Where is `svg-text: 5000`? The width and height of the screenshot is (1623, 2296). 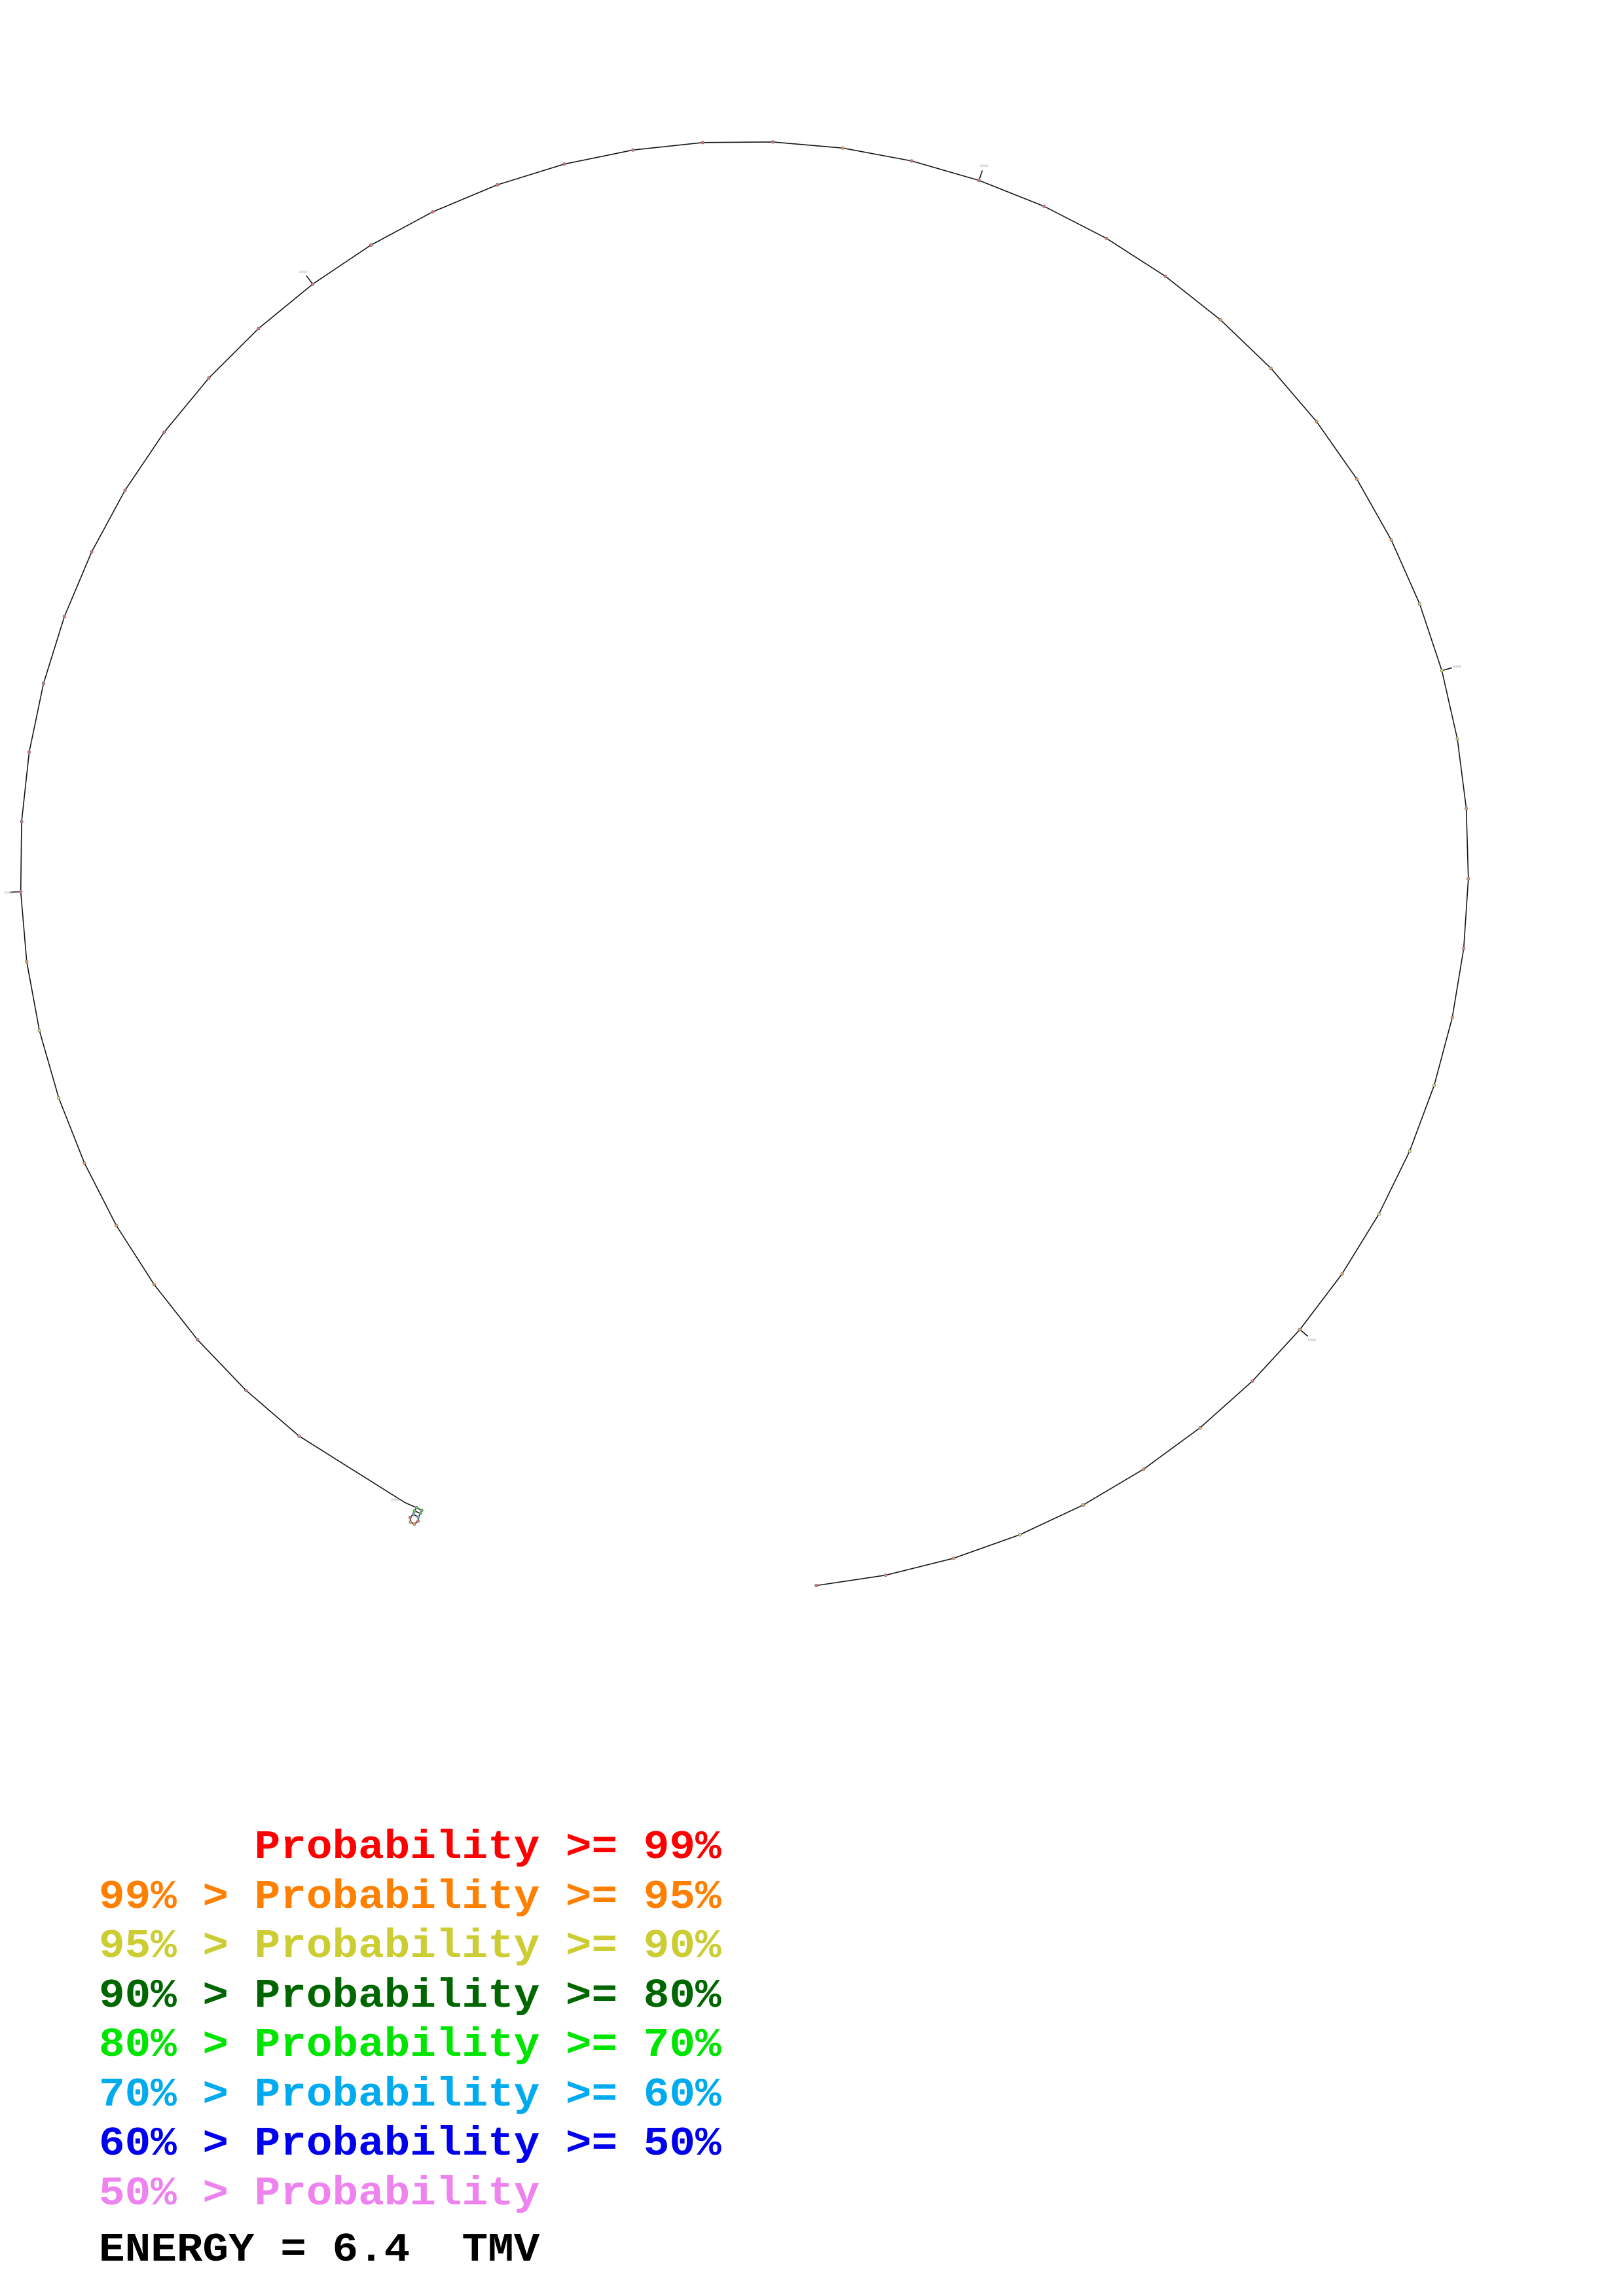
svg-text: 5000 is located at coordinates (1311, 1340).